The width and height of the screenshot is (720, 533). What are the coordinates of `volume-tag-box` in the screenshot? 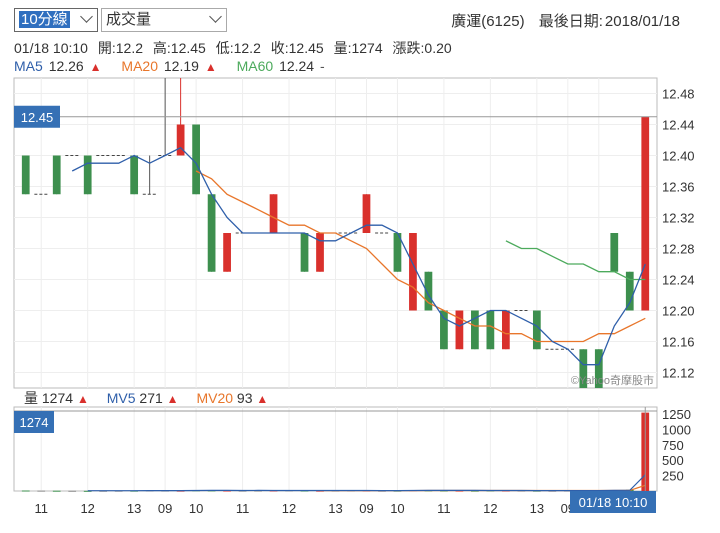 It's located at (34, 422).